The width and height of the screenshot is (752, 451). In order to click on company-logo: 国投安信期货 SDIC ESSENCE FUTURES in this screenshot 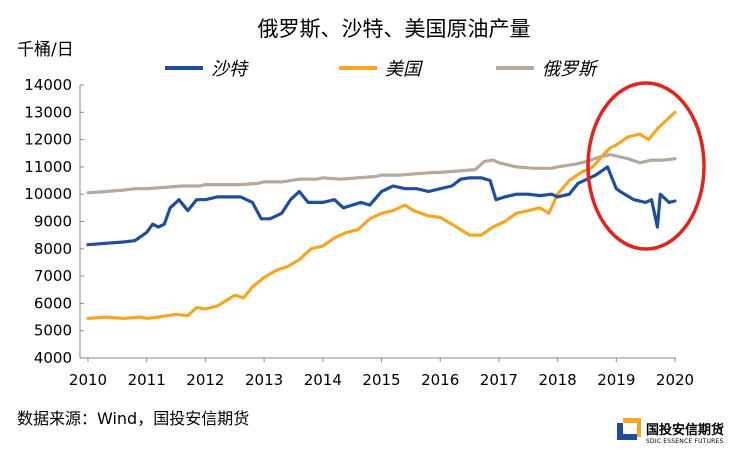, I will do `click(670, 431)`.